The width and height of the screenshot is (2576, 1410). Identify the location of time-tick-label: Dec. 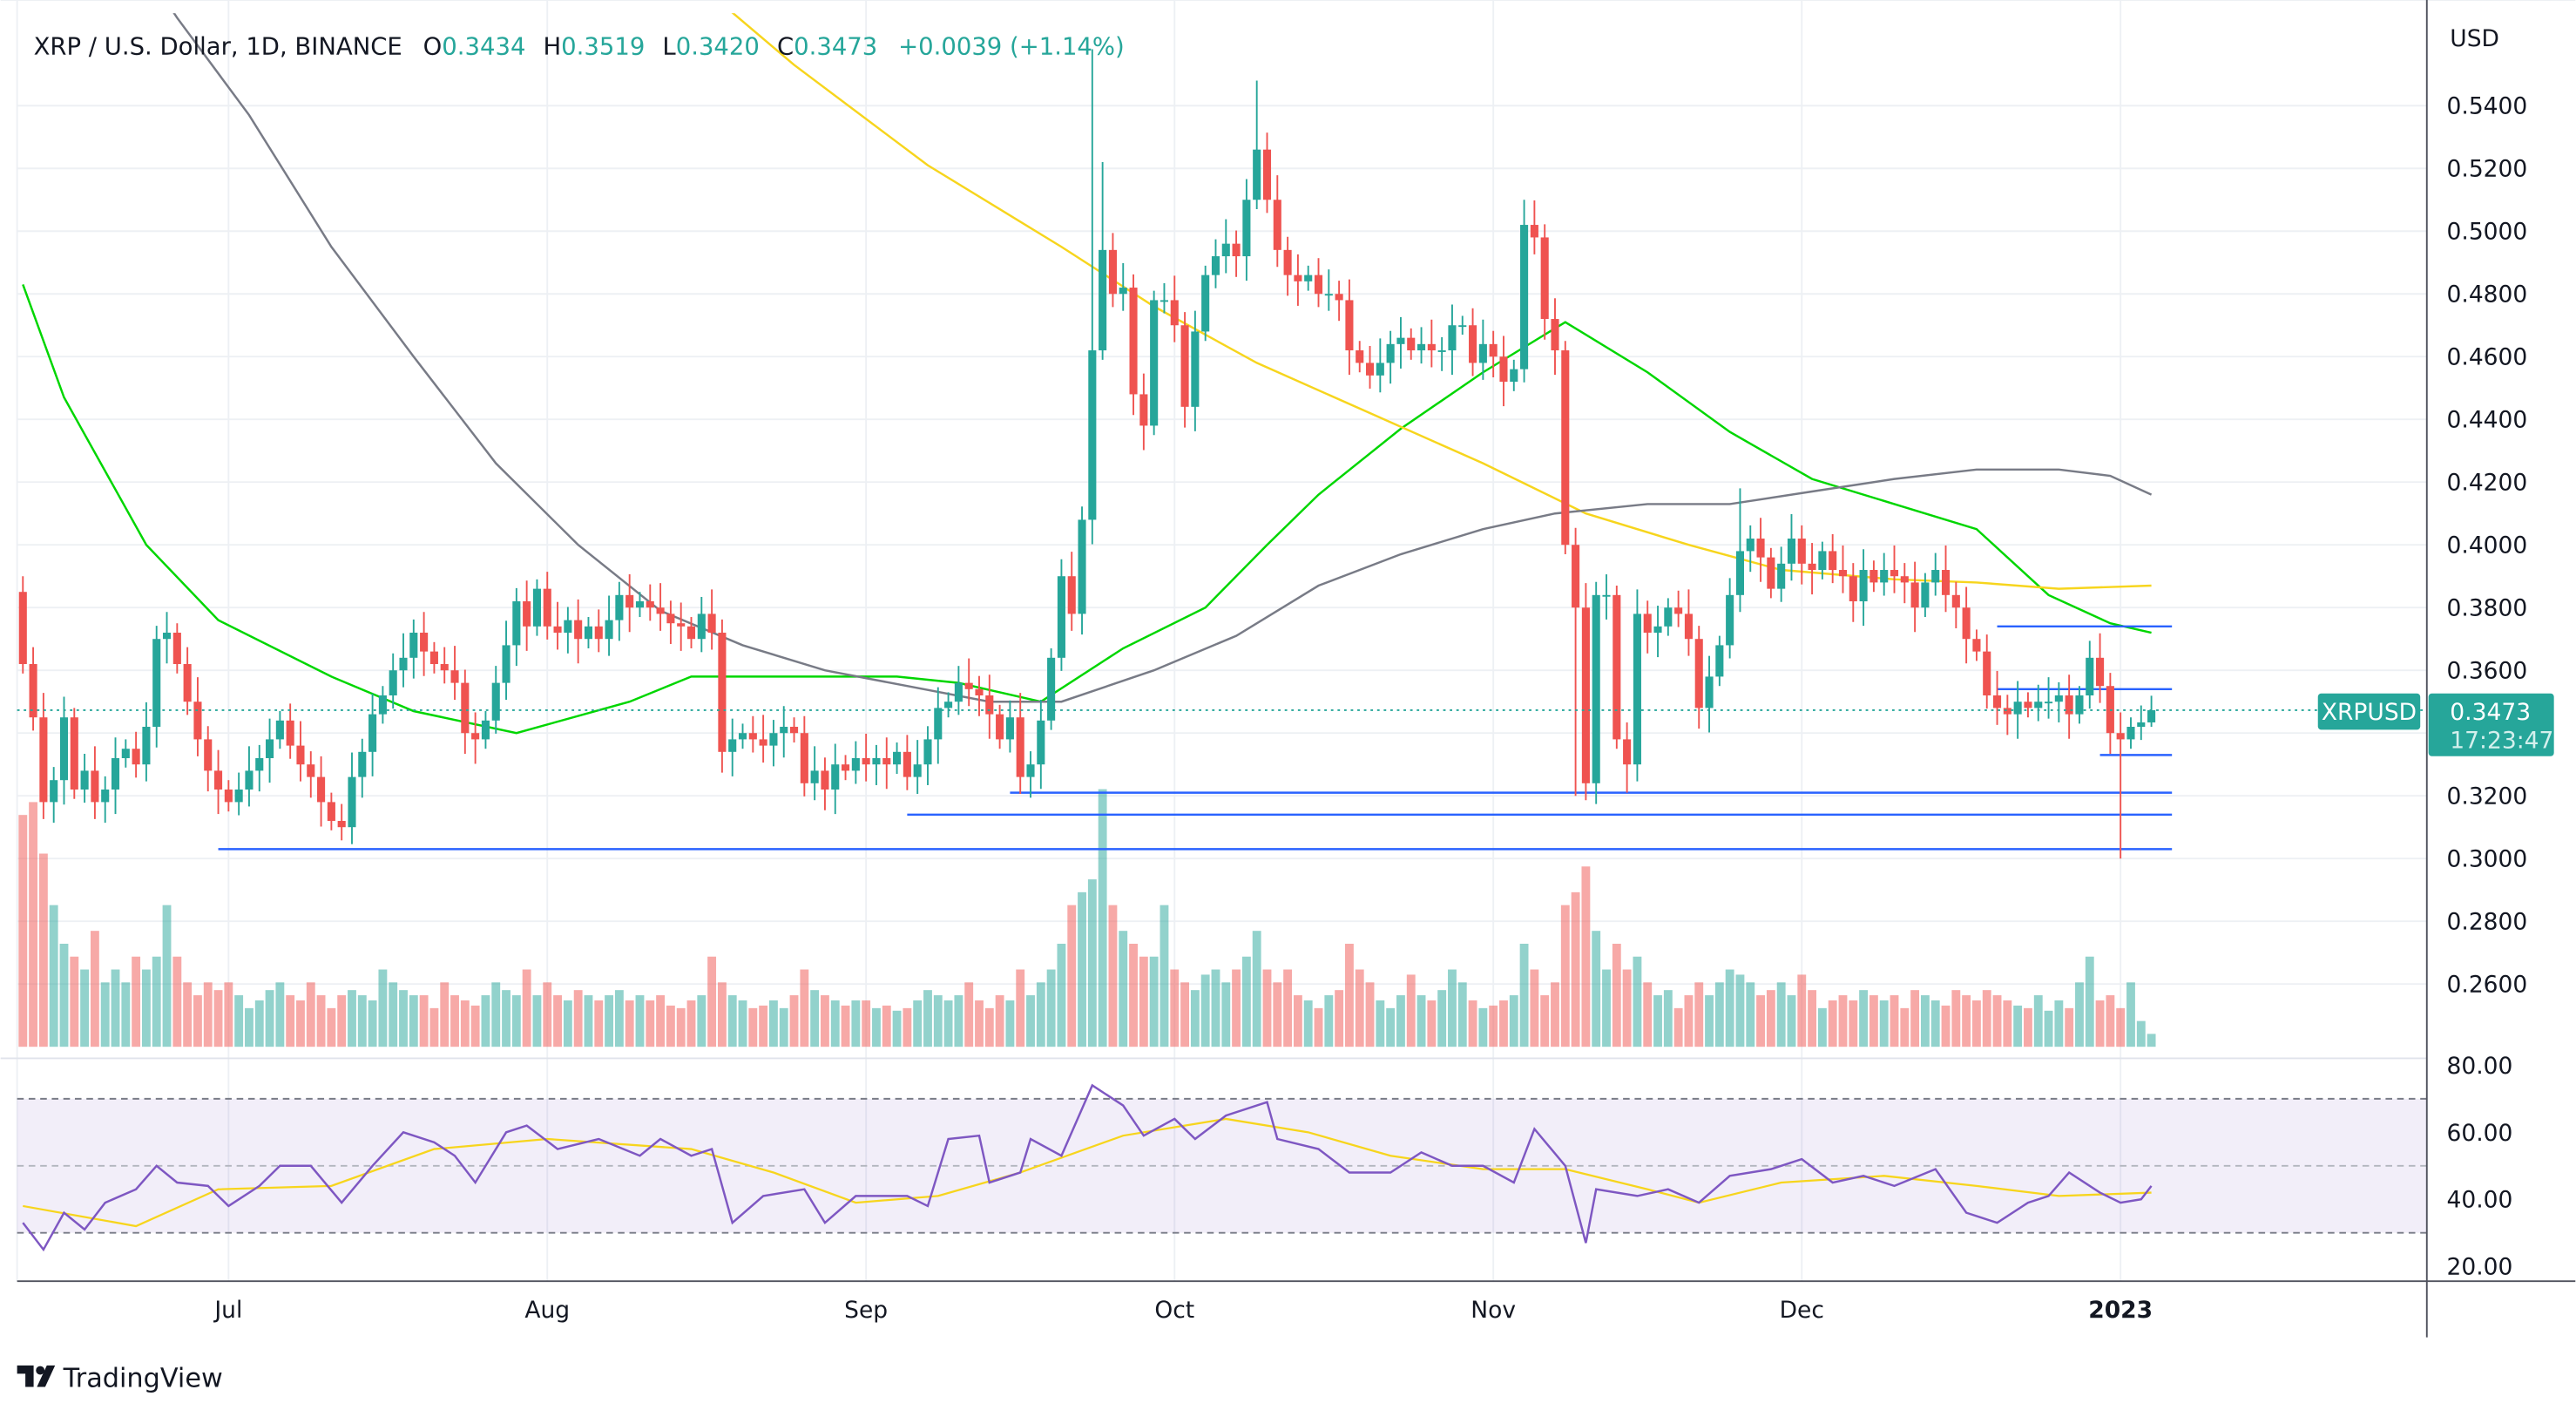
(1802, 1310).